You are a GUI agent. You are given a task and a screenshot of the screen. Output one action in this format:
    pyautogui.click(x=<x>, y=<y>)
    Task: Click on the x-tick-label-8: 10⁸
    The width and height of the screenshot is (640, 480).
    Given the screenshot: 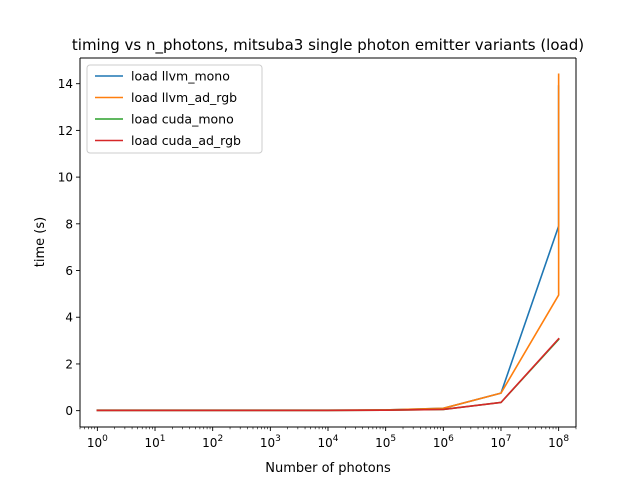 What is the action you would take?
    pyautogui.click(x=558, y=442)
    